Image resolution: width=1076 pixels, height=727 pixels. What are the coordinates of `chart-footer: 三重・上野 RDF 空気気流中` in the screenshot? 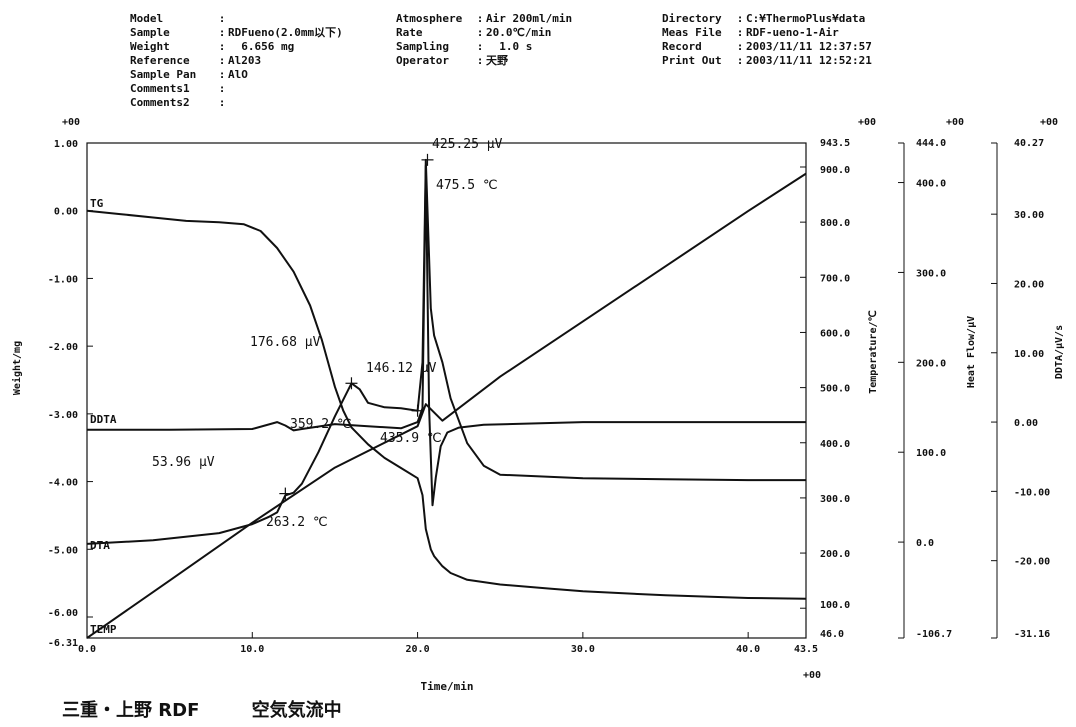 It's located at (225, 709).